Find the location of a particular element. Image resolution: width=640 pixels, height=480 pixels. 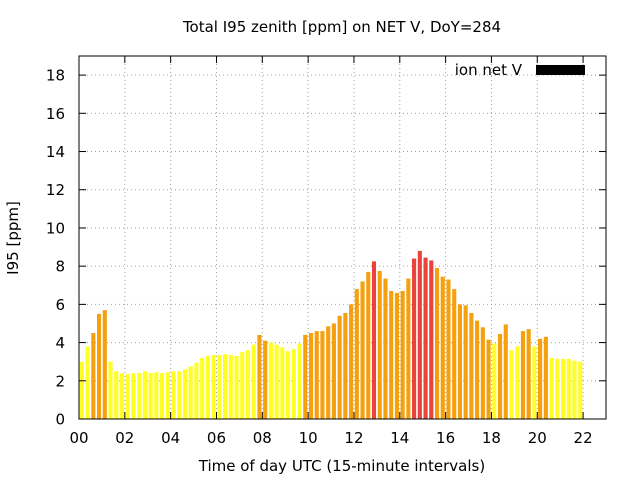

x-tick-label: 14 is located at coordinates (399, 438).